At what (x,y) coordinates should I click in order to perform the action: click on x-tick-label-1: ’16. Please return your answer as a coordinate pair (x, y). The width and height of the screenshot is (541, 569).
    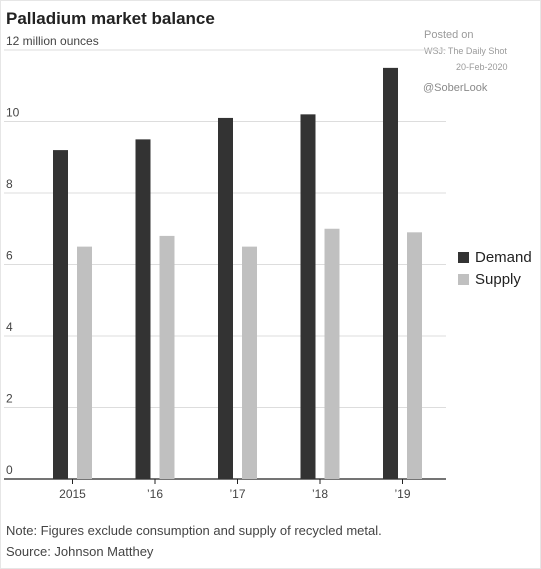
    Looking at the image, I should click on (155, 494).